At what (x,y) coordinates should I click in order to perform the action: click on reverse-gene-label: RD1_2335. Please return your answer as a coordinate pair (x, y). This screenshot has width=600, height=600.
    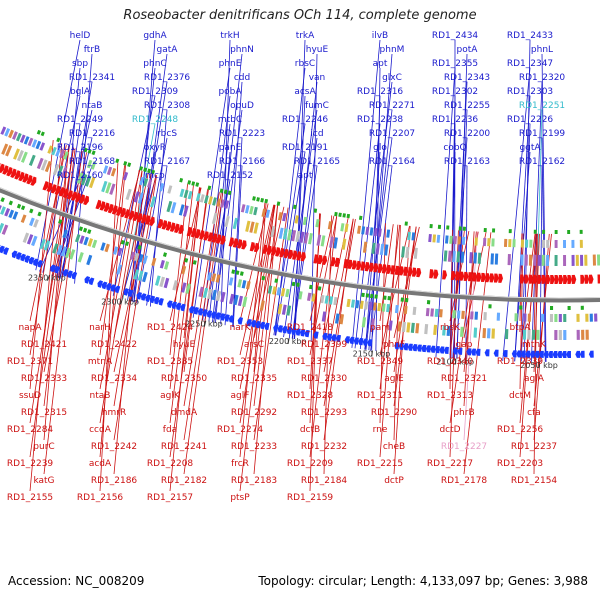
    Looking at the image, I should click on (254, 379).